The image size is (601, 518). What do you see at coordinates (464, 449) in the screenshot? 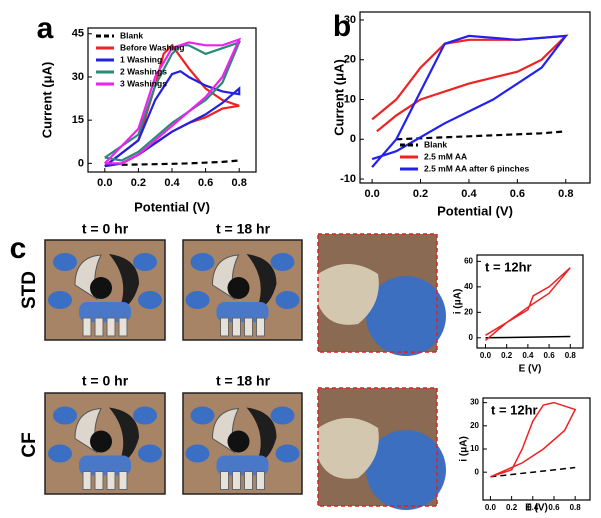
I see `y-axis-label: i (μA)` at bounding box center [464, 449].